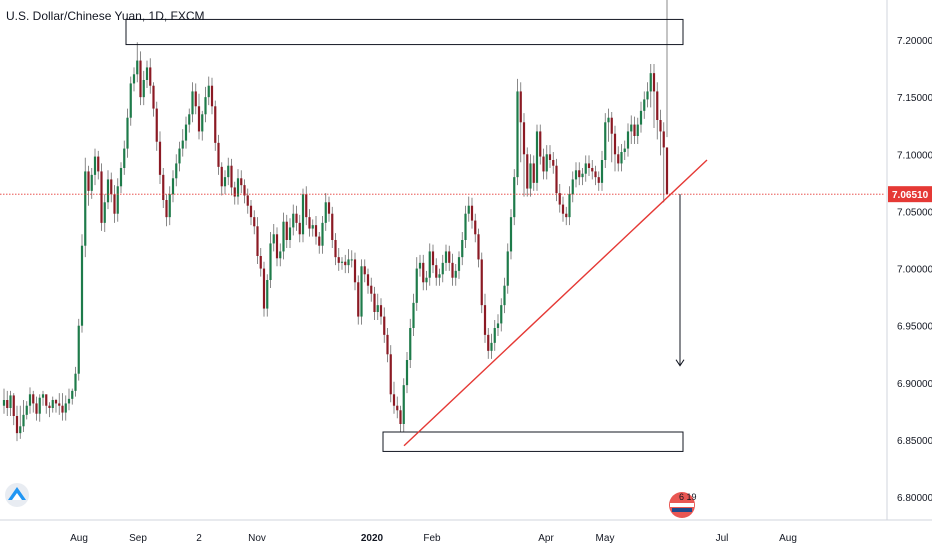  Describe the element at coordinates (914, 41) in the screenshot. I see `y-tick-label: 7.20000` at that location.